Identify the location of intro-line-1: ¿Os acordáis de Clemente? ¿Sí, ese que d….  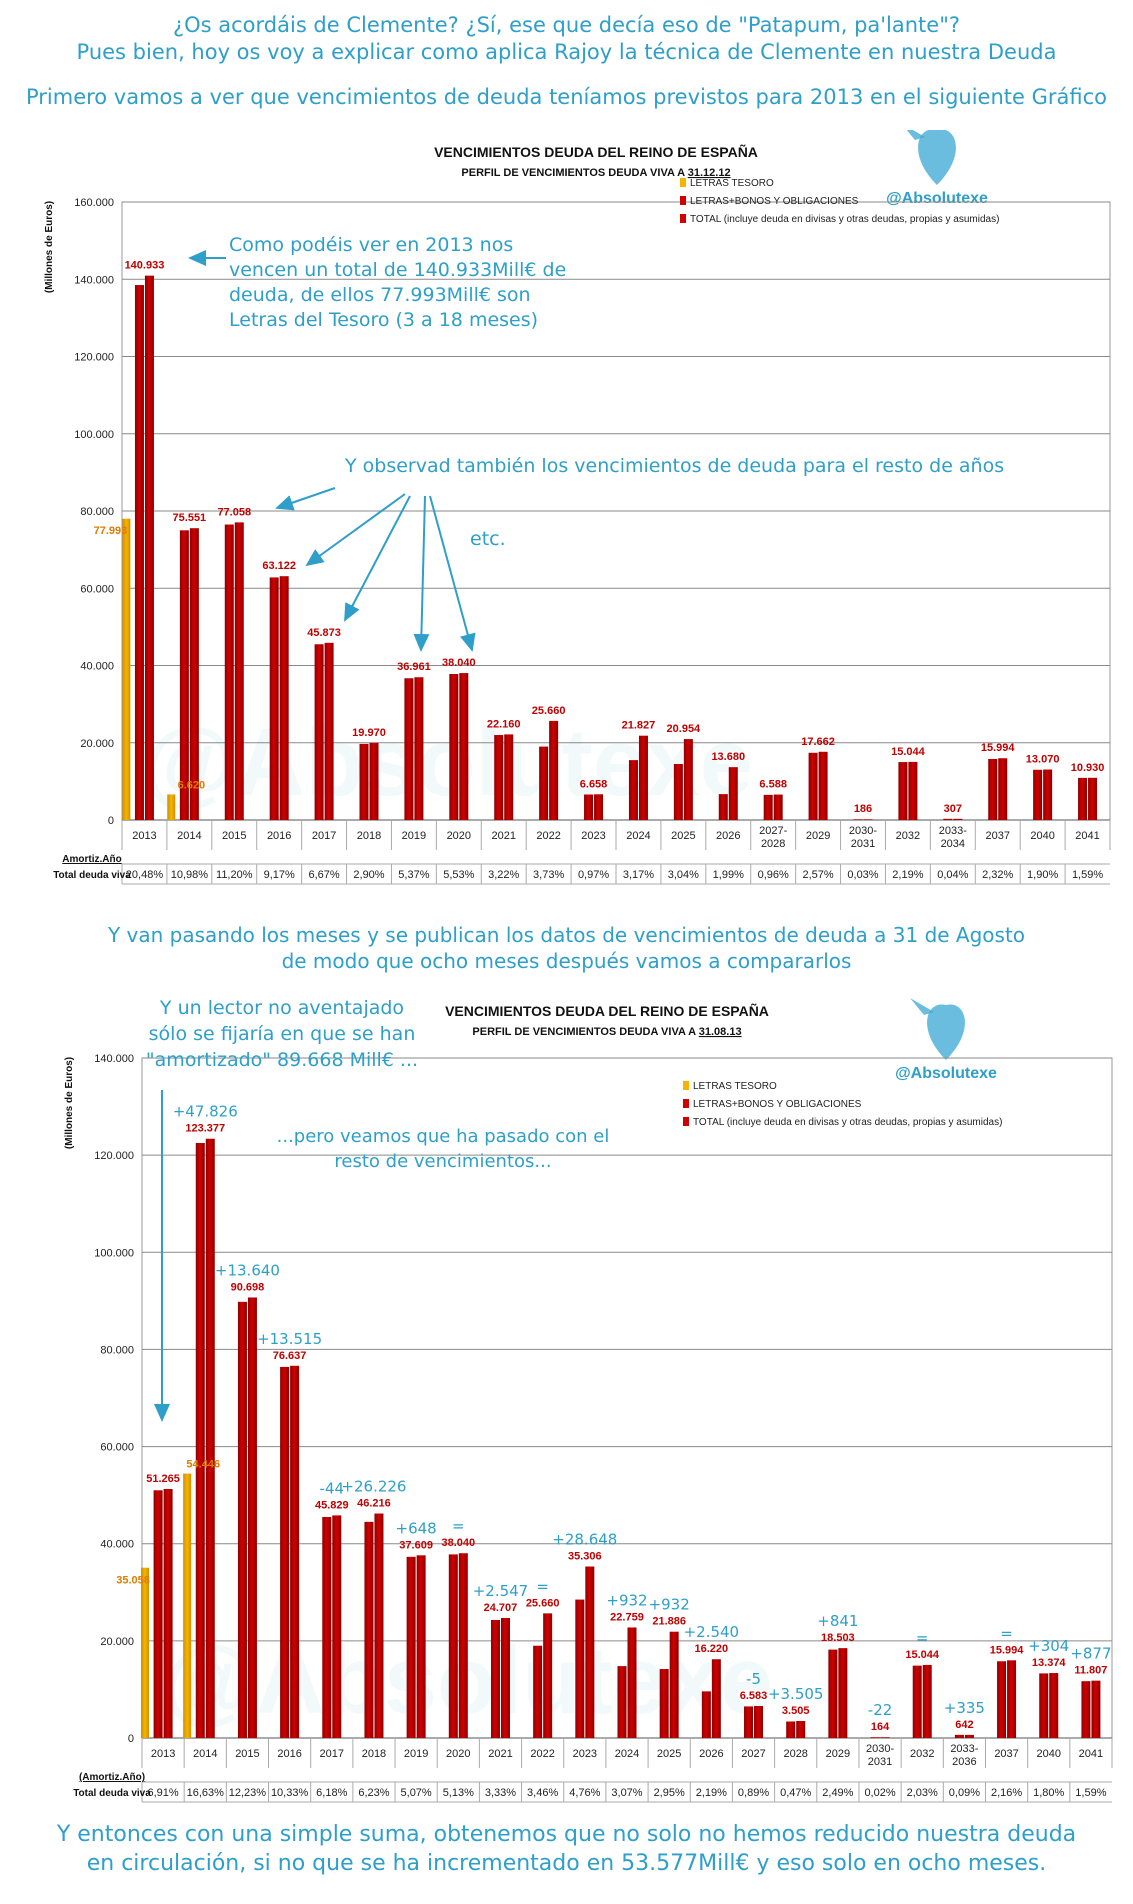
(566, 25).